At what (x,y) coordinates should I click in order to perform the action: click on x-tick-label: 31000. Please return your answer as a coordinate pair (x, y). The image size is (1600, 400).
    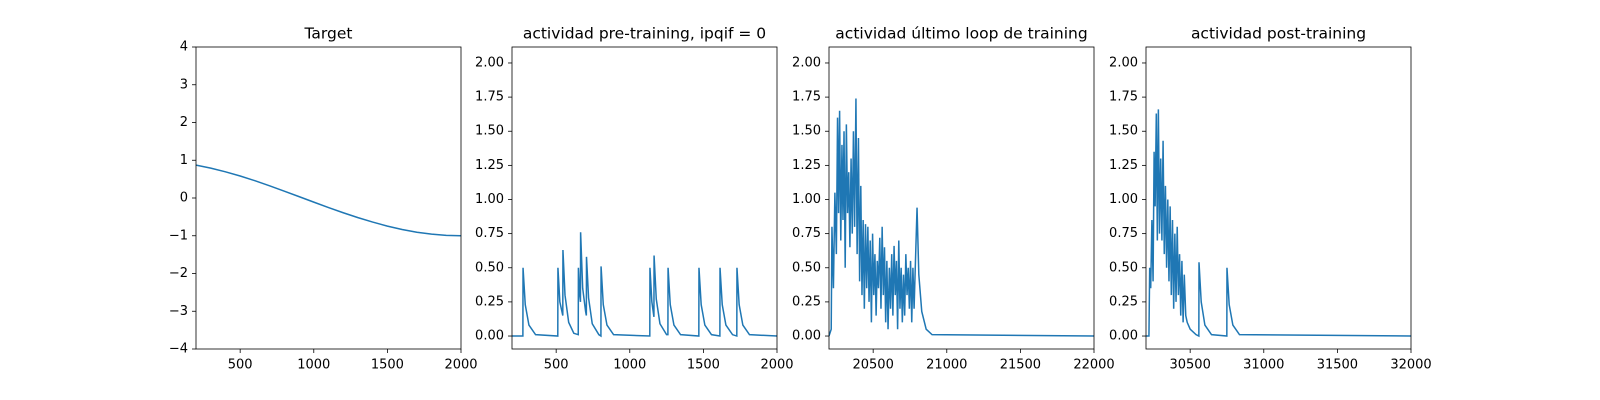
    Looking at the image, I should click on (1263, 365).